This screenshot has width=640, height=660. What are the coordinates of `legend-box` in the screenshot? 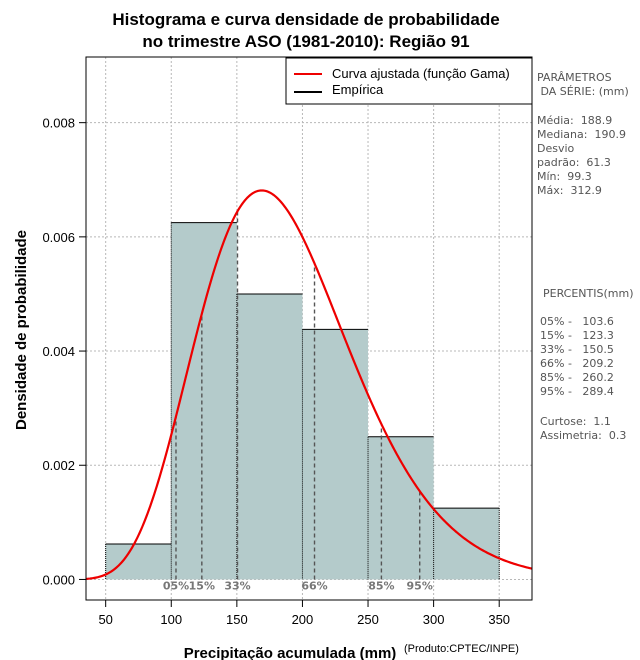 It's located at (409, 81).